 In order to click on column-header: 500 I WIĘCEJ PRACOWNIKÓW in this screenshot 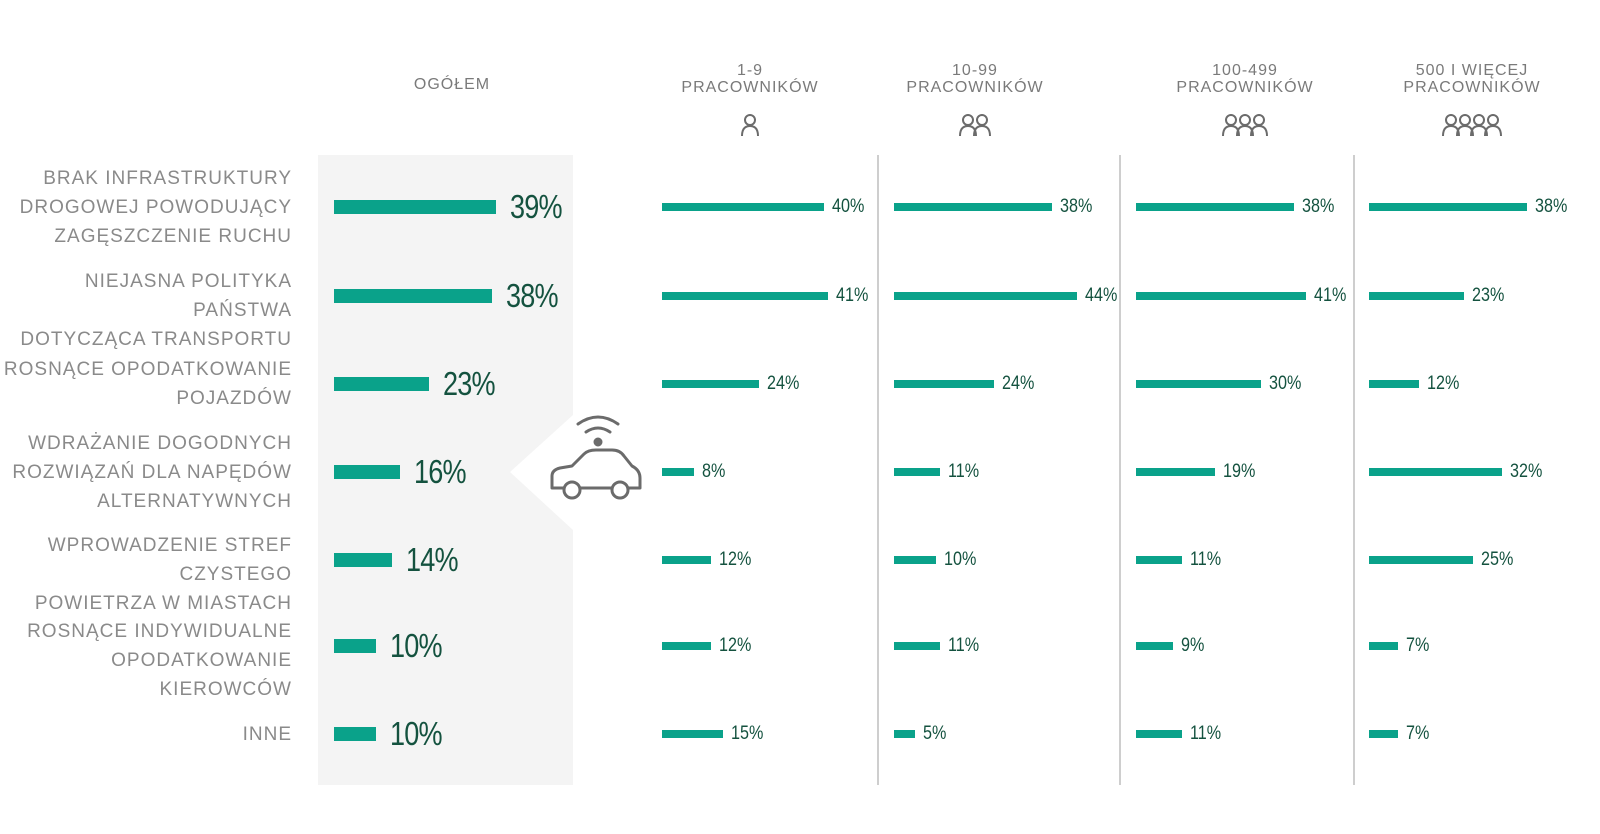, I will do `click(1472, 79)`.